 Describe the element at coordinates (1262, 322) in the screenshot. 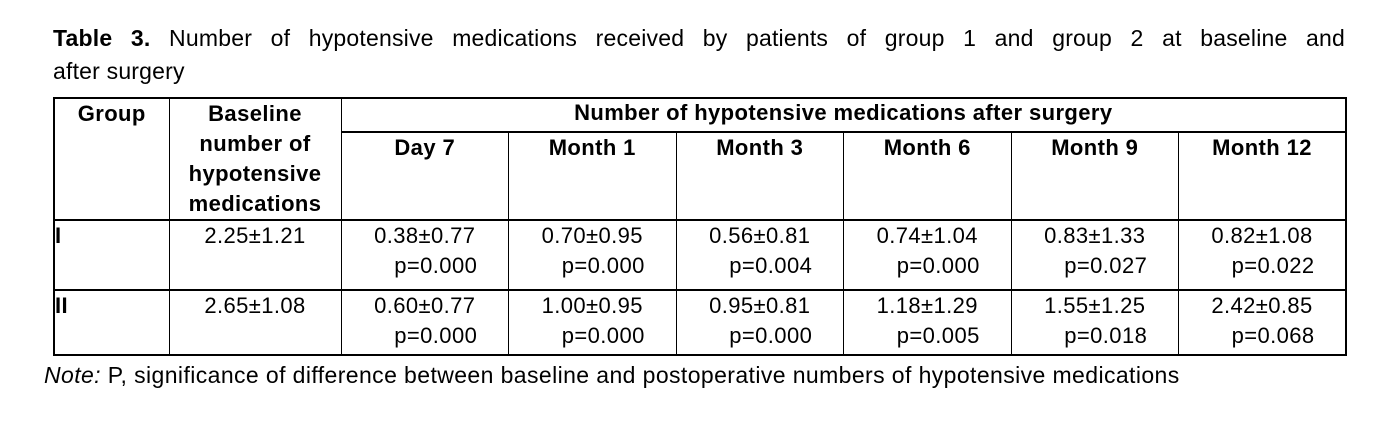

I see `data-cell: 2.42±0.85 p=0.068` at that location.